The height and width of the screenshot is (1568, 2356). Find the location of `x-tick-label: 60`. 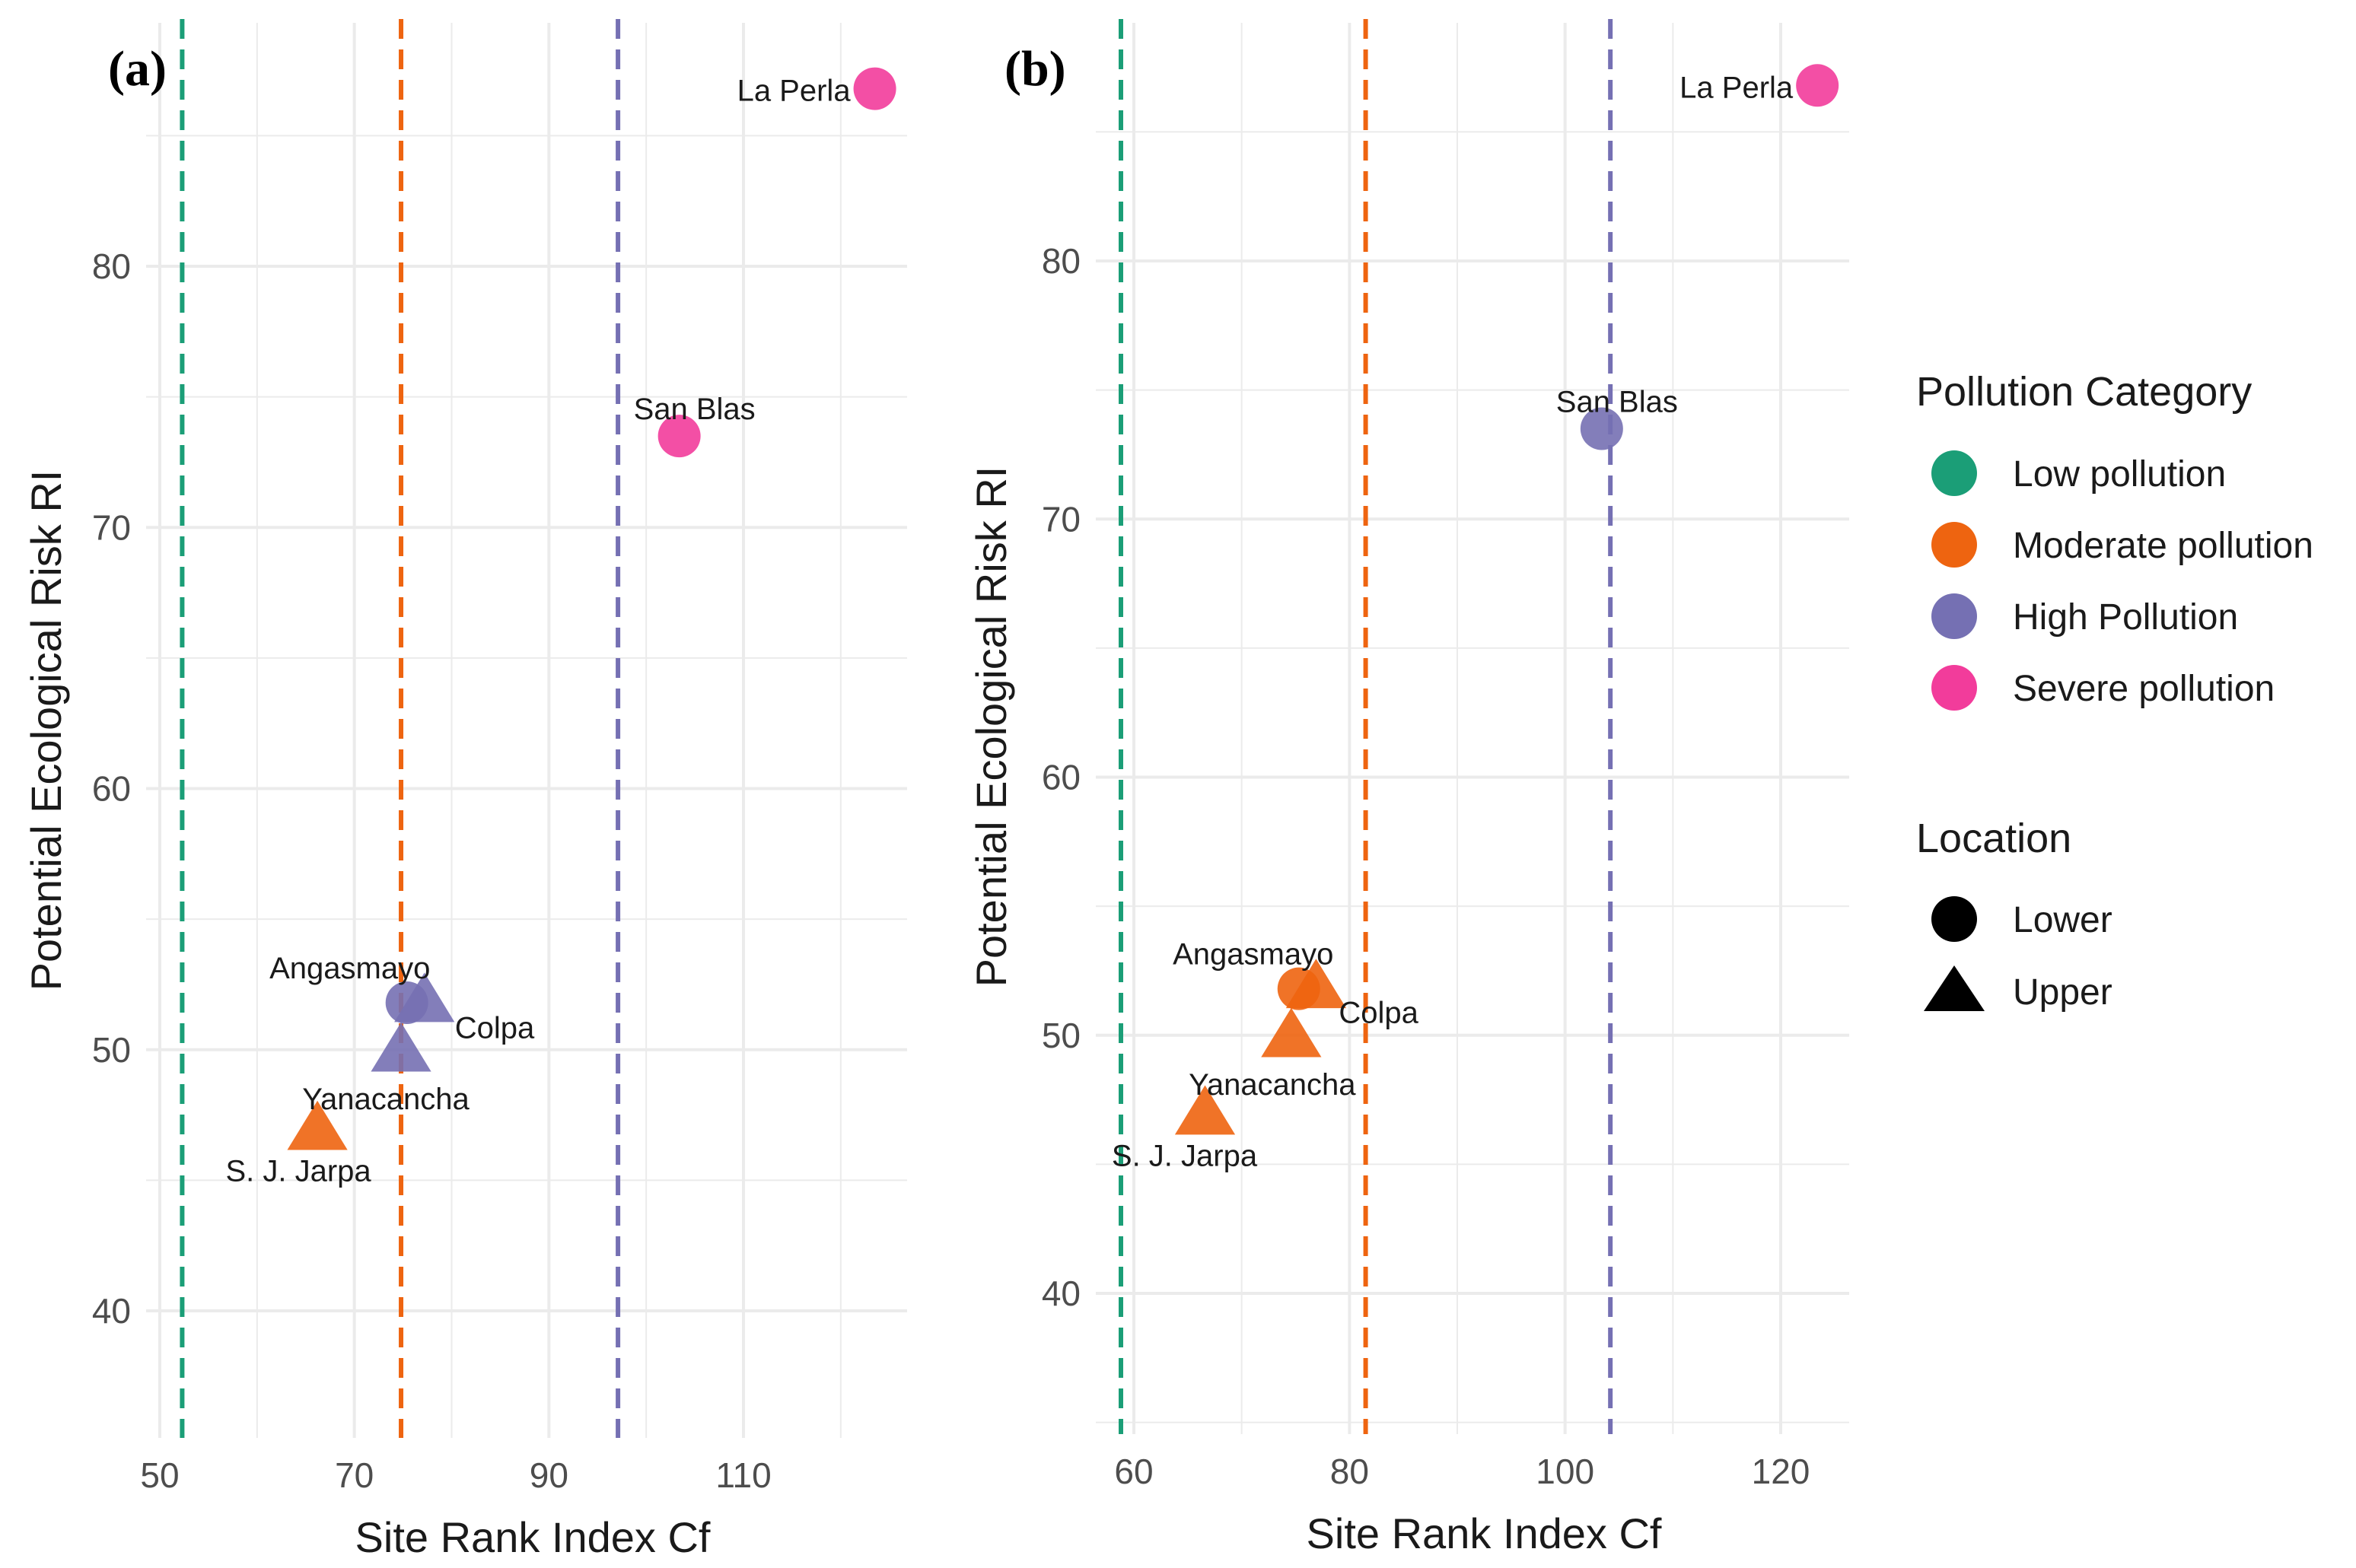

x-tick-label: 60 is located at coordinates (1133, 1471).